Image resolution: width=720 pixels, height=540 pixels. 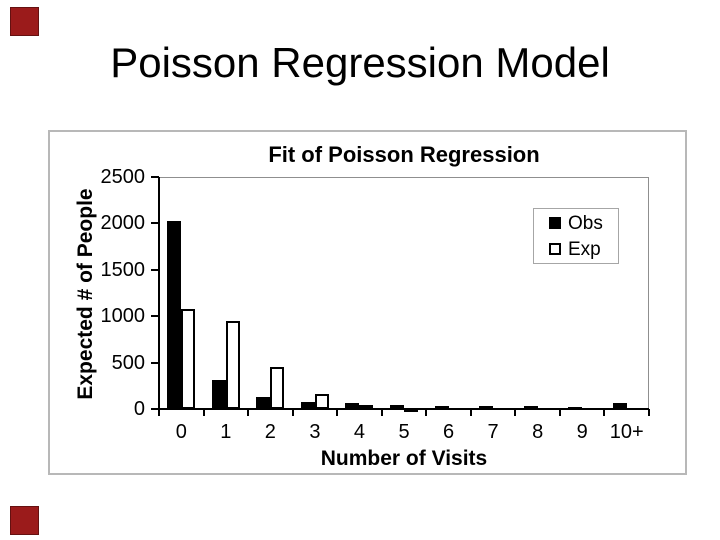 What do you see at coordinates (404, 458) in the screenshot?
I see `x-axis-title: Number of Visits` at bounding box center [404, 458].